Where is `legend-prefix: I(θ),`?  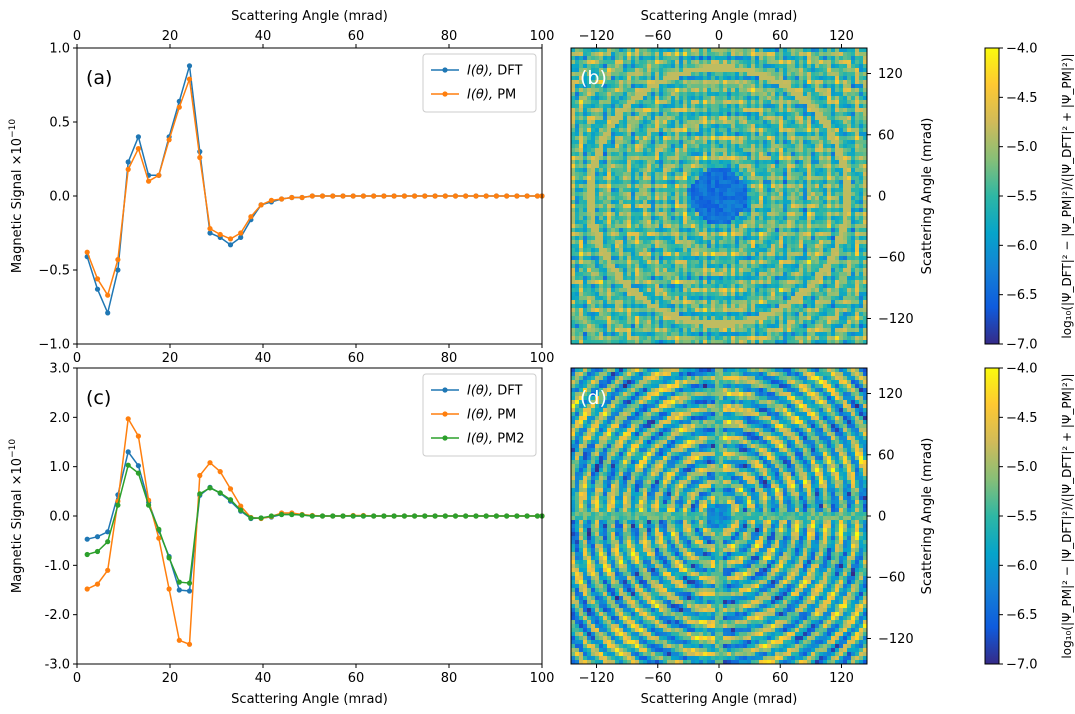
legend-prefix: I(θ), is located at coordinates (482, 415).